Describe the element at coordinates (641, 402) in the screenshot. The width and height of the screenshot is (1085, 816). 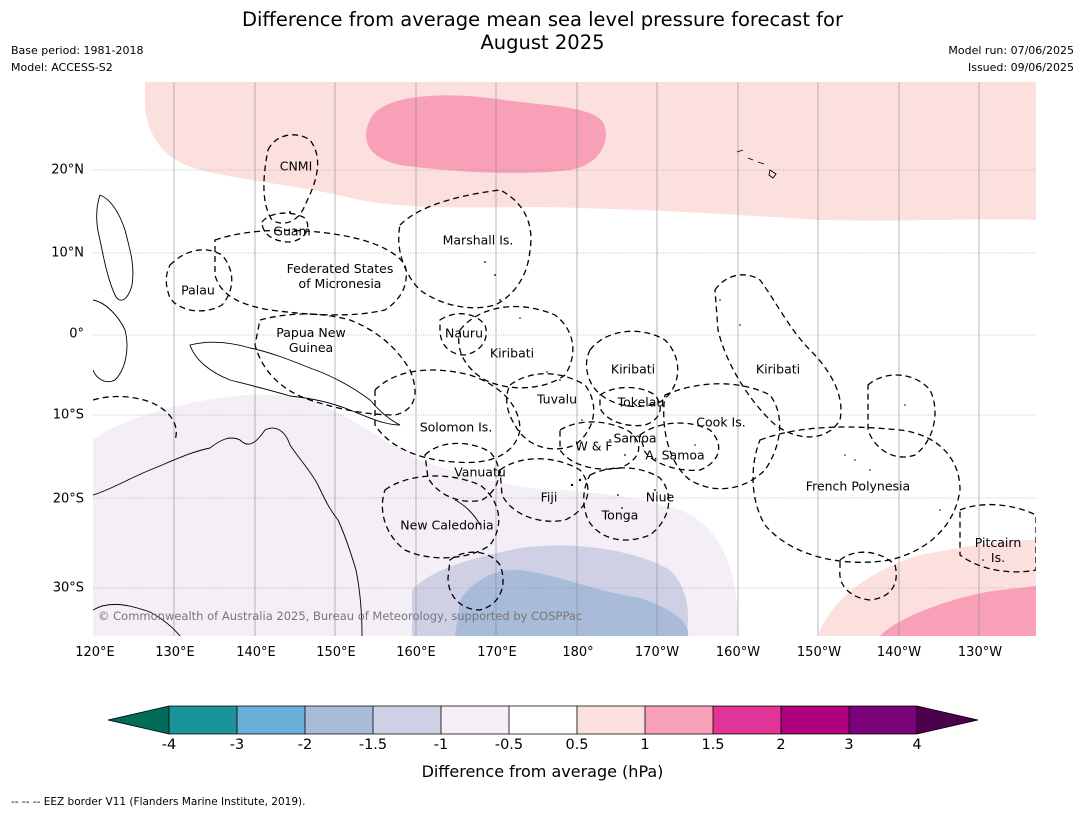
I see `label-tokelau: Tokelau` at that location.